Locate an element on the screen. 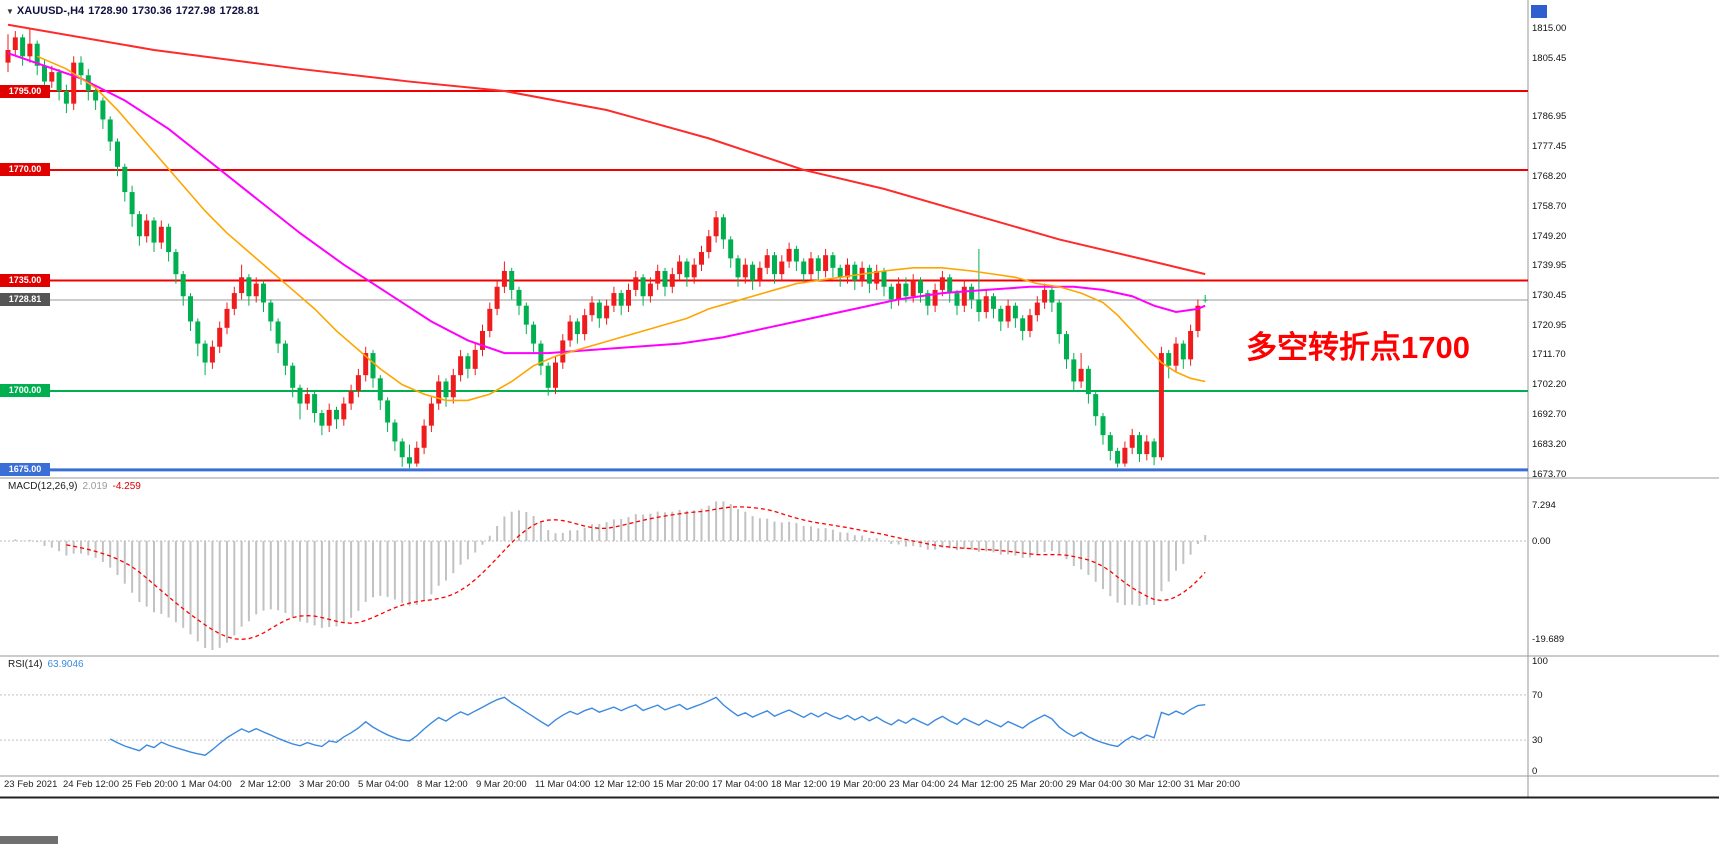  price-axis-label: 1730.45 is located at coordinates (1549, 295).